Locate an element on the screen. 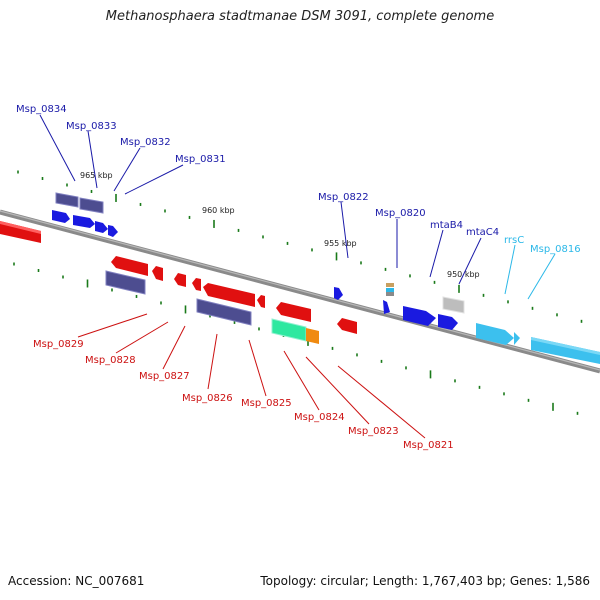 The width and height of the screenshot is (600, 600). label-rrsc: rrsC is located at coordinates (514, 240).